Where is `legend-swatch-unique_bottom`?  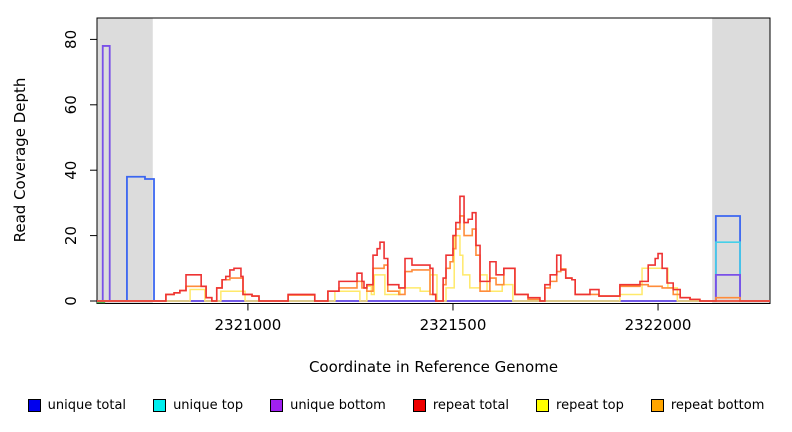 legend-swatch-unique_bottom is located at coordinates (277, 405).